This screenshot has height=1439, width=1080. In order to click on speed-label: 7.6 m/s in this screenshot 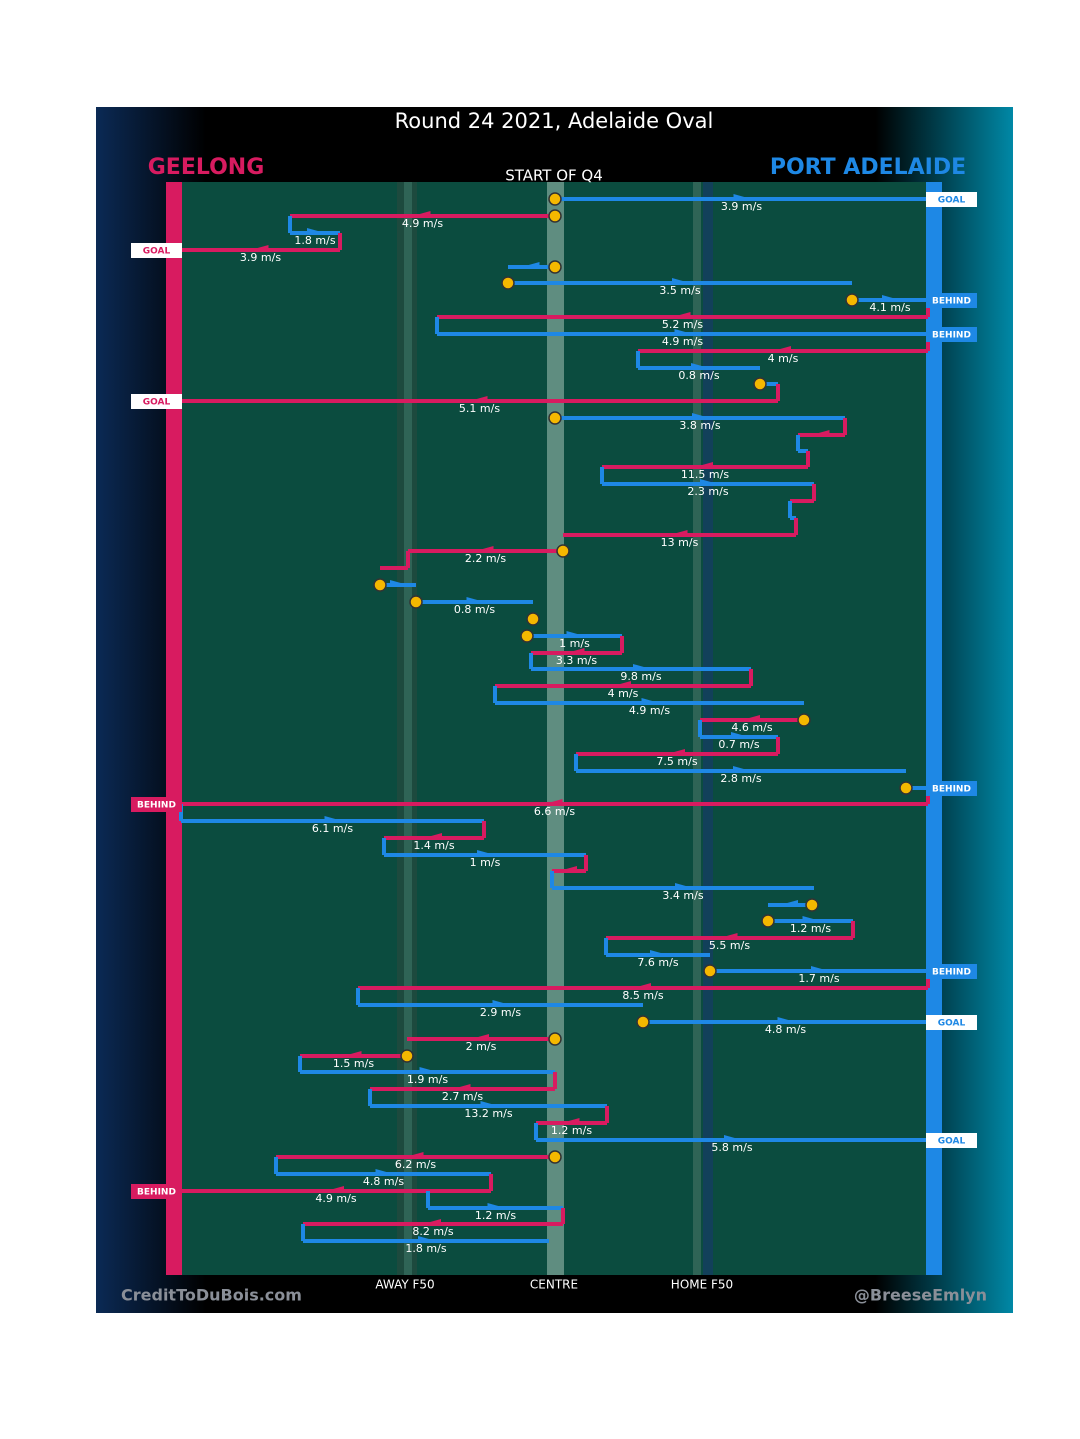, I will do `click(657, 962)`.